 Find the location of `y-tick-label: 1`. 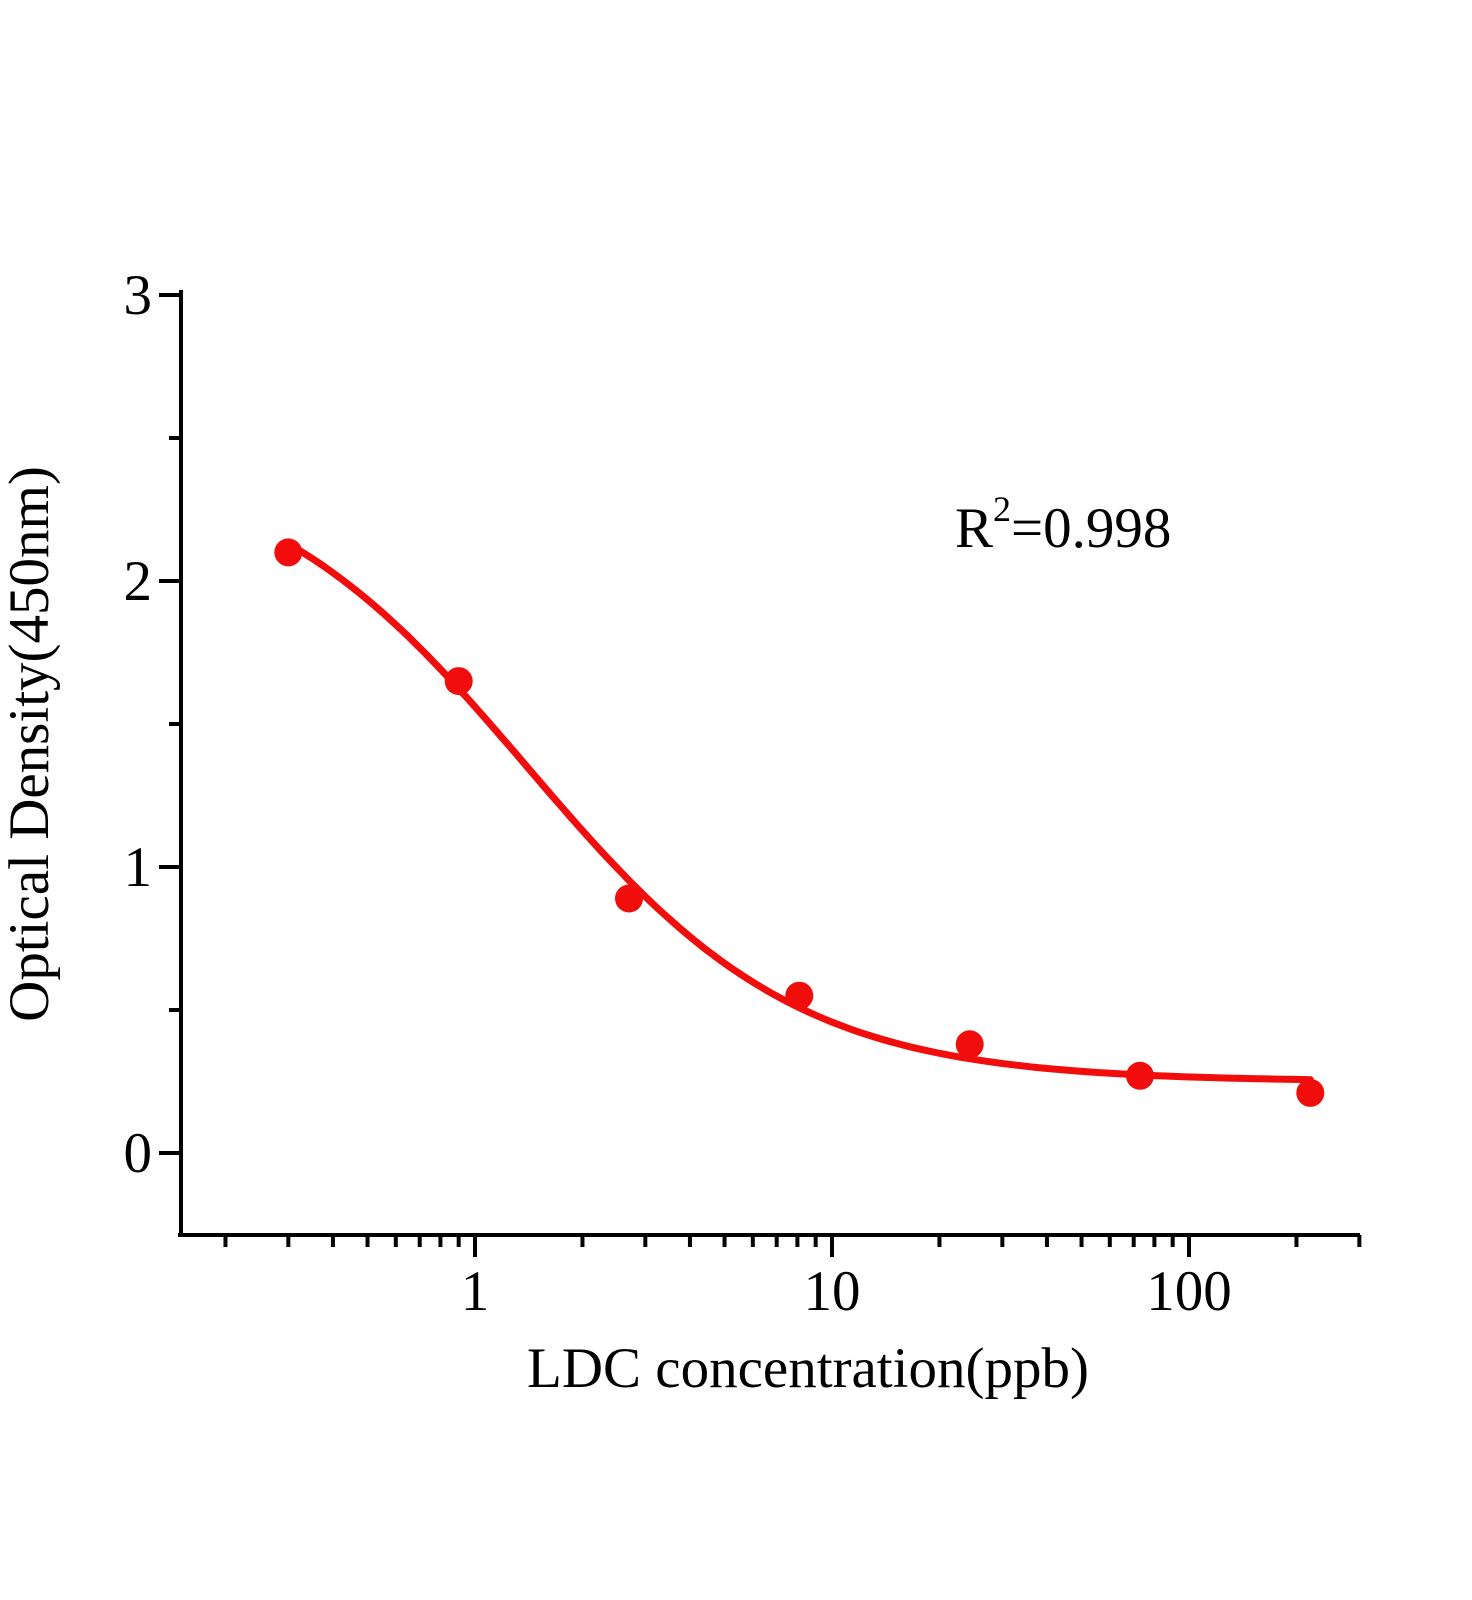

y-tick-label: 1 is located at coordinates (138, 867).